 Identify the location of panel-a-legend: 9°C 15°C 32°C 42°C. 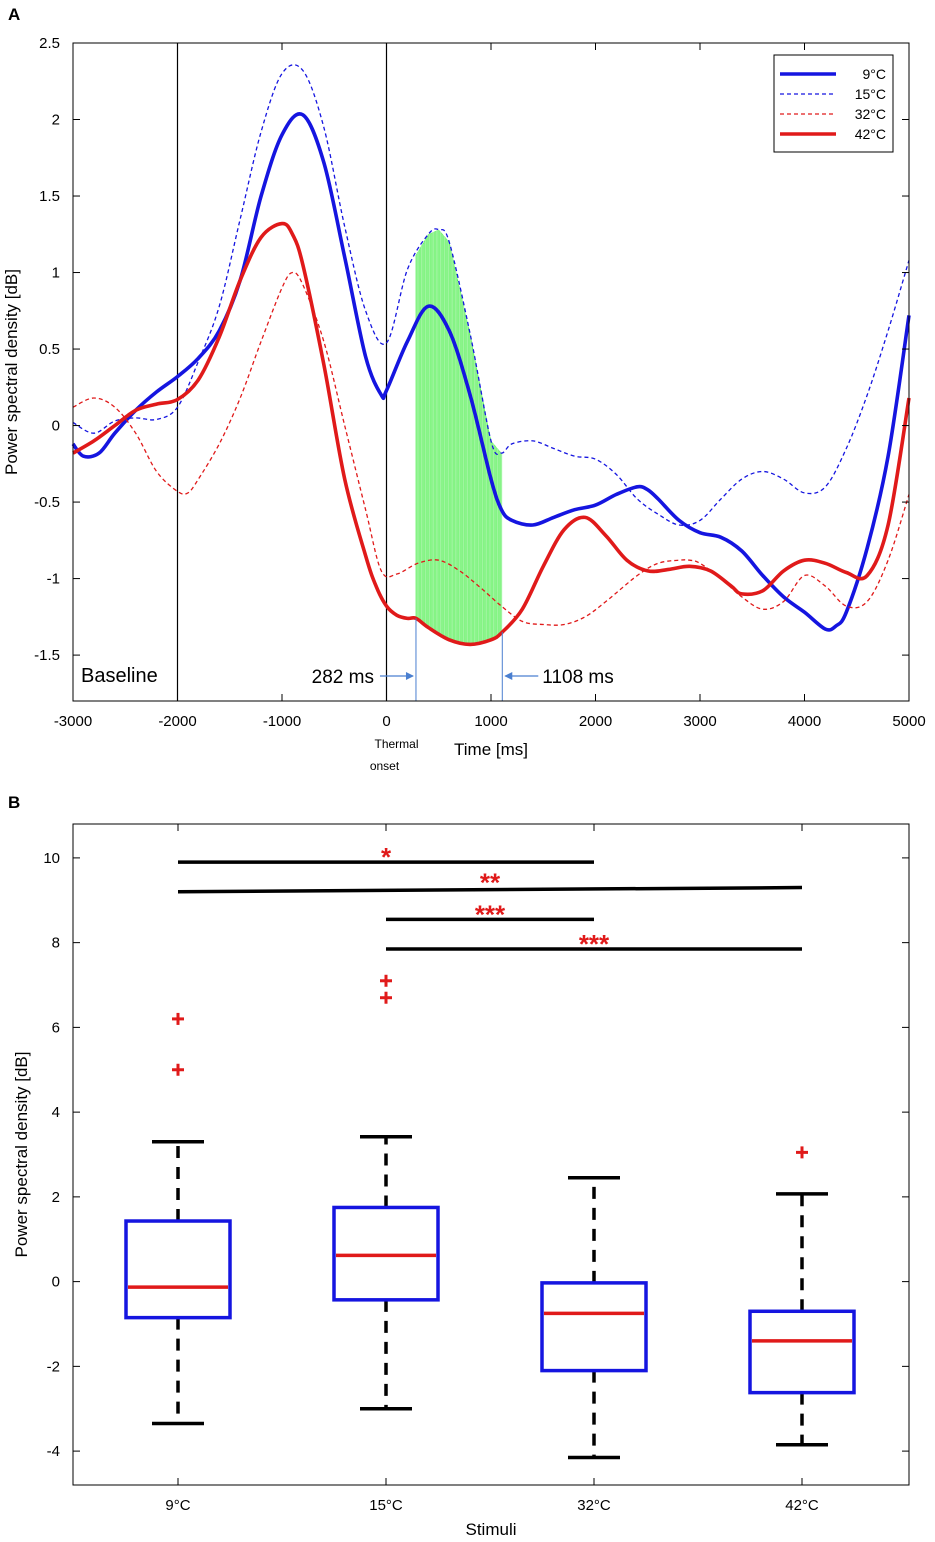
(833, 103).